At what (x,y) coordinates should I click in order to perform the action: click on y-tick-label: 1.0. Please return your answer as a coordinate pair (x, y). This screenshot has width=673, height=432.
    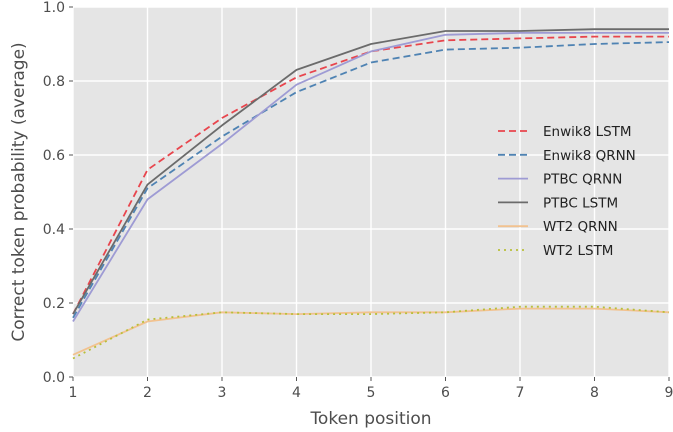
    Looking at the image, I should click on (54, 8).